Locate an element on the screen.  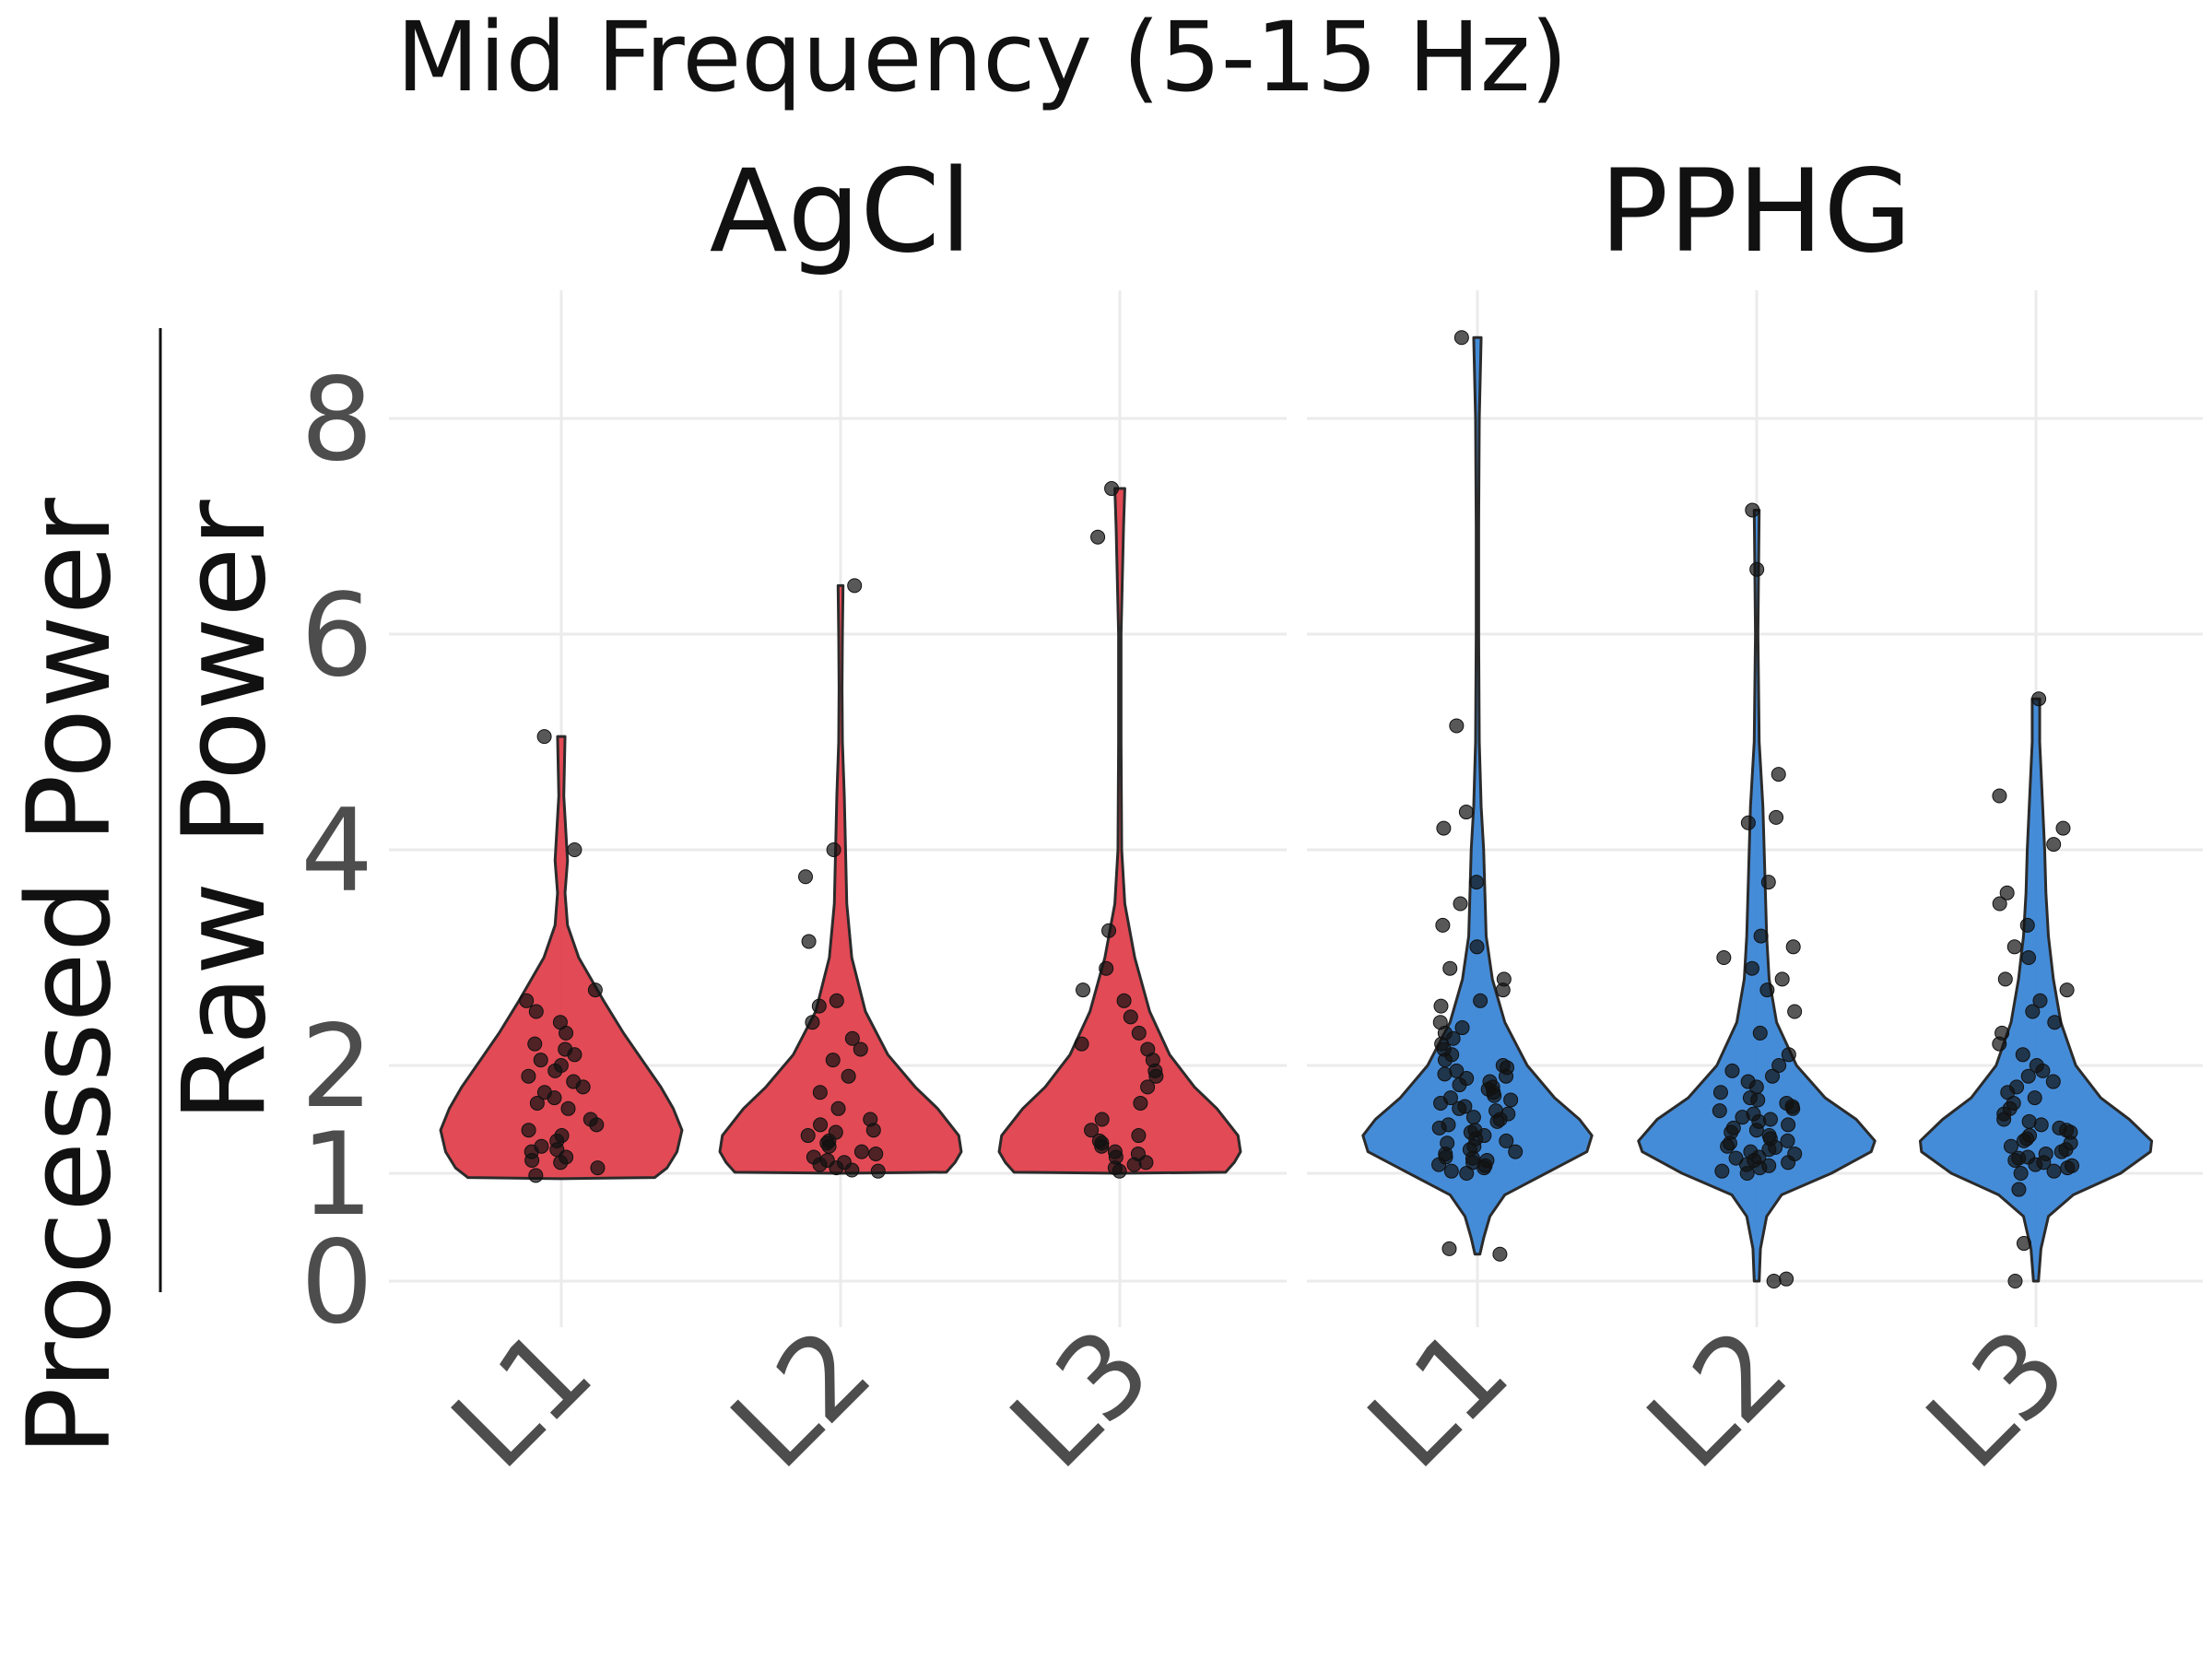
y-axis-label-numerator: Processed Power is located at coordinates (70, 977).